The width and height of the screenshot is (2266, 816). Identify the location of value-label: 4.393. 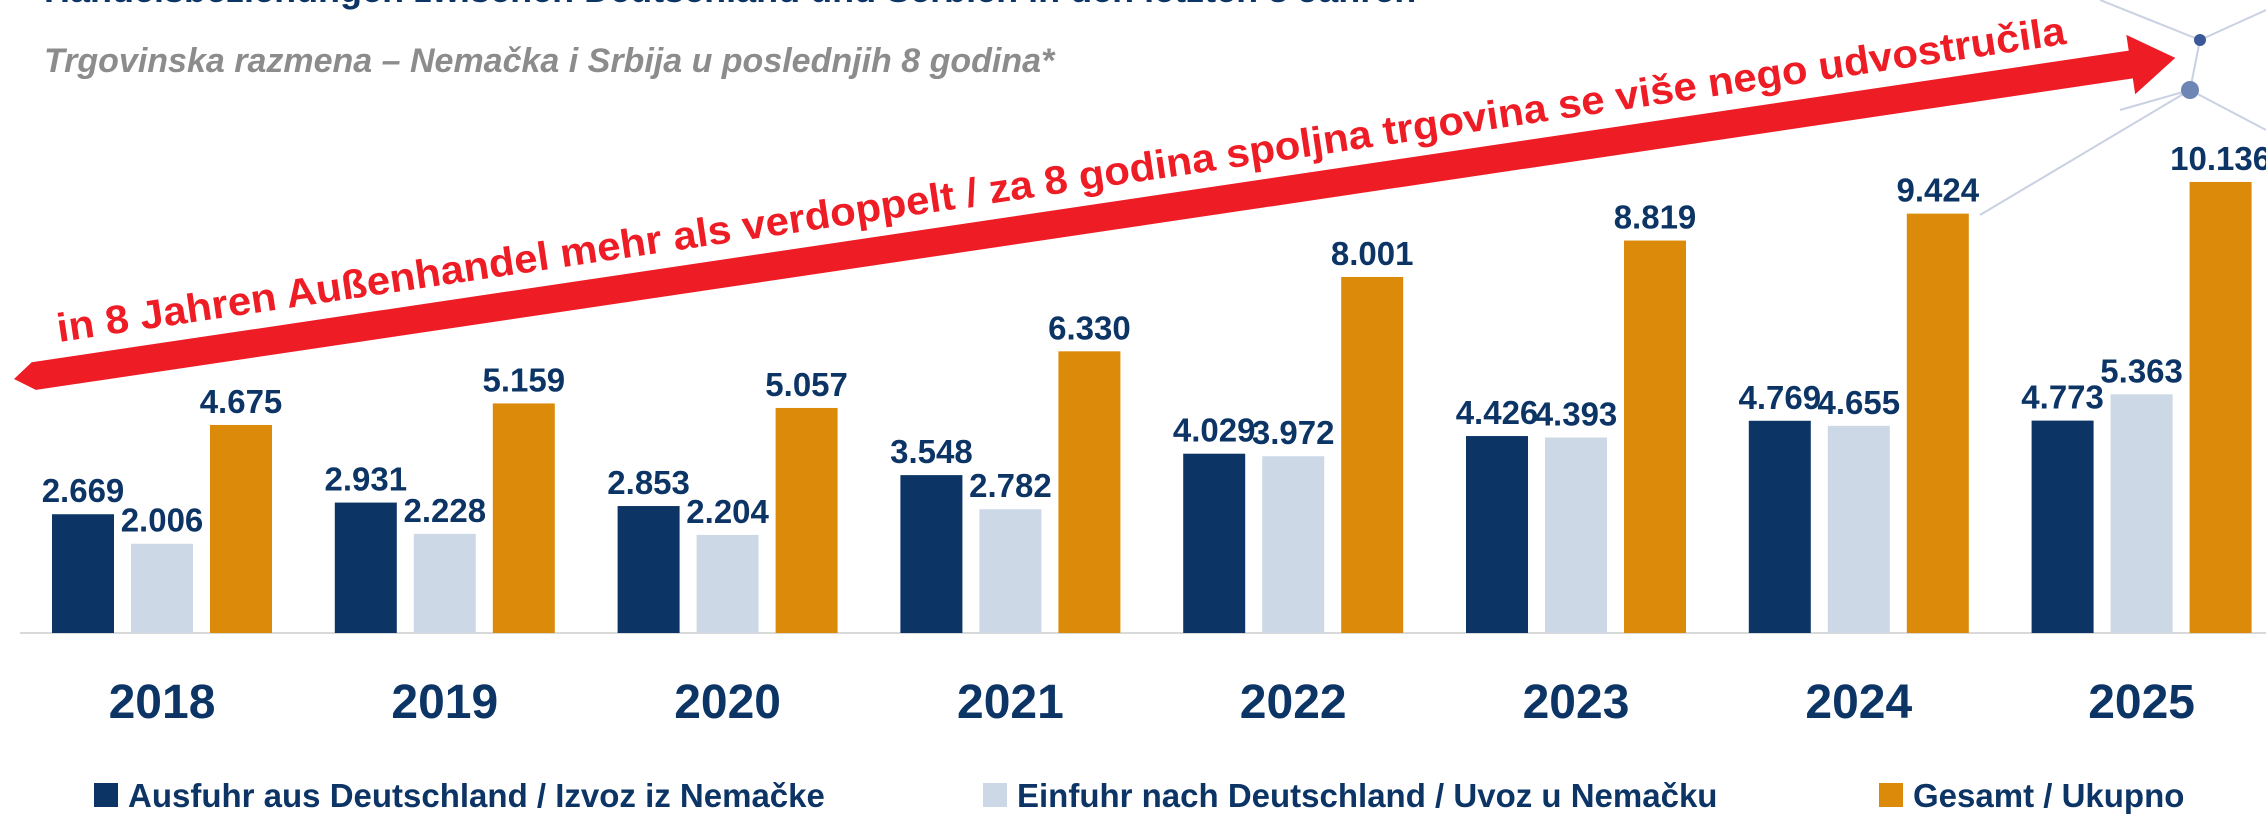
(1576, 414).